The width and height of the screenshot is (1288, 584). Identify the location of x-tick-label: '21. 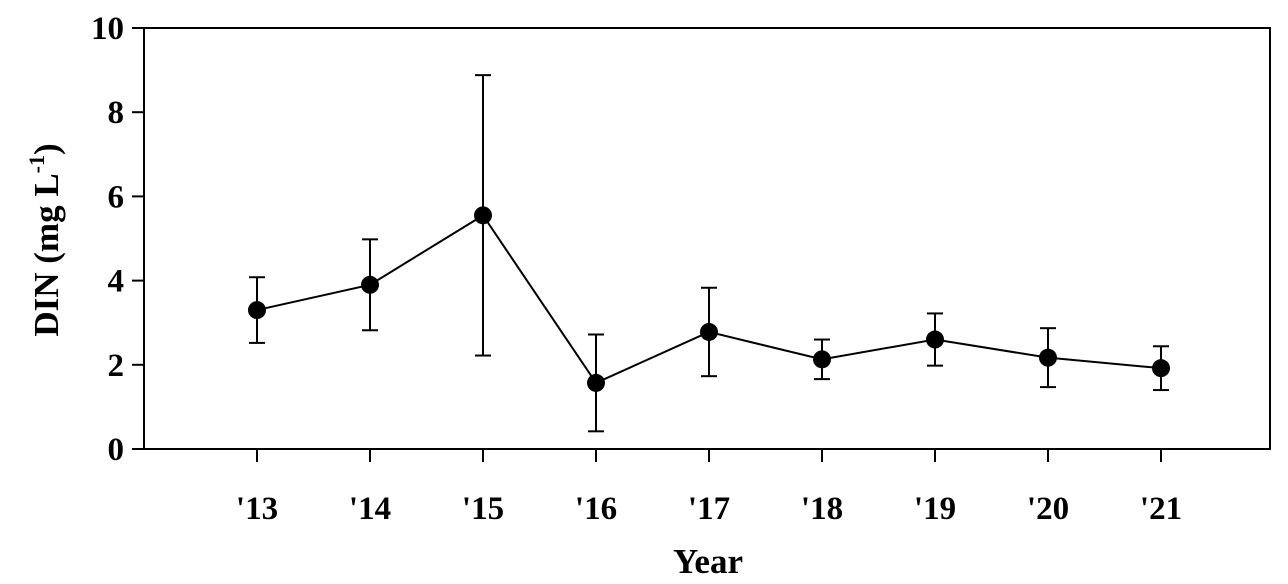
(1161, 509).